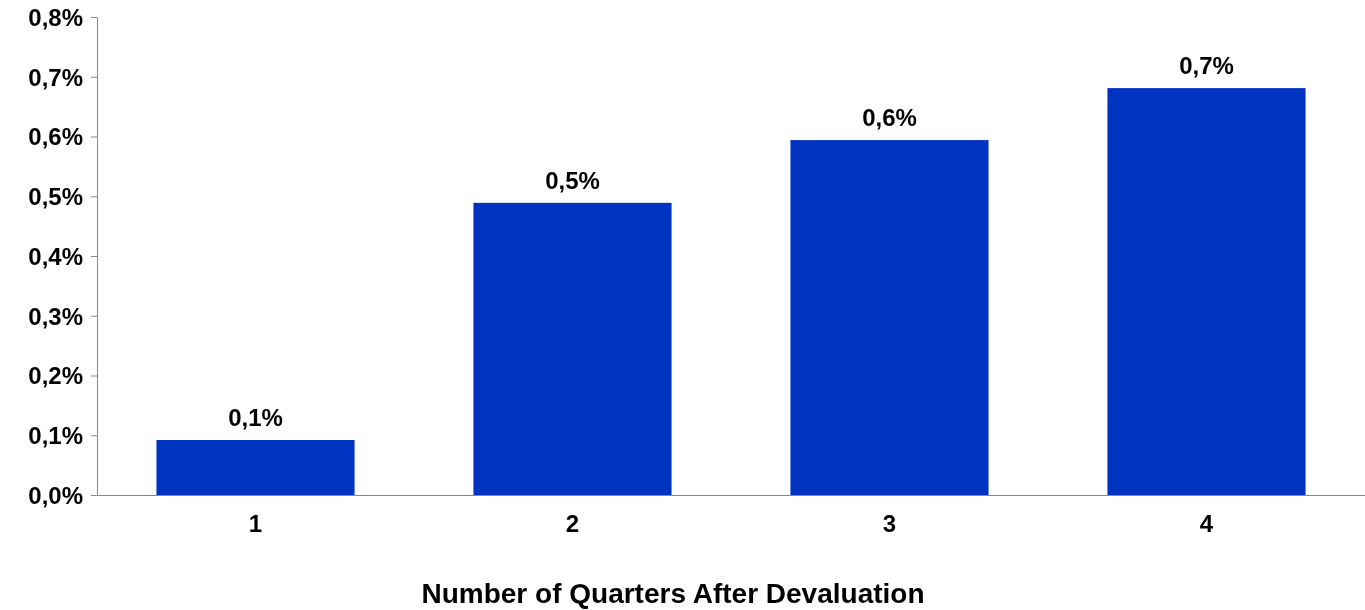 This screenshot has height=610, width=1365. I want to click on data-label: 0,1%, so click(255, 418).